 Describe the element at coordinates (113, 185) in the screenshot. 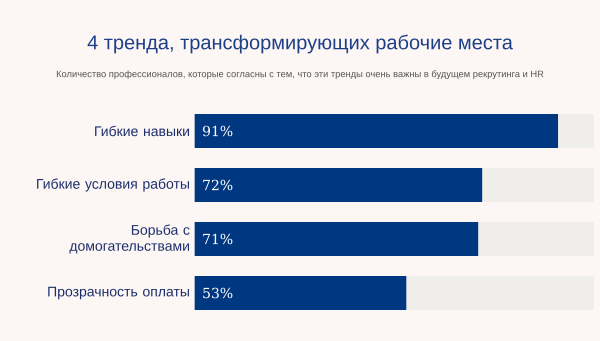

I see `y-tick-label: Гибкие условия работы` at that location.